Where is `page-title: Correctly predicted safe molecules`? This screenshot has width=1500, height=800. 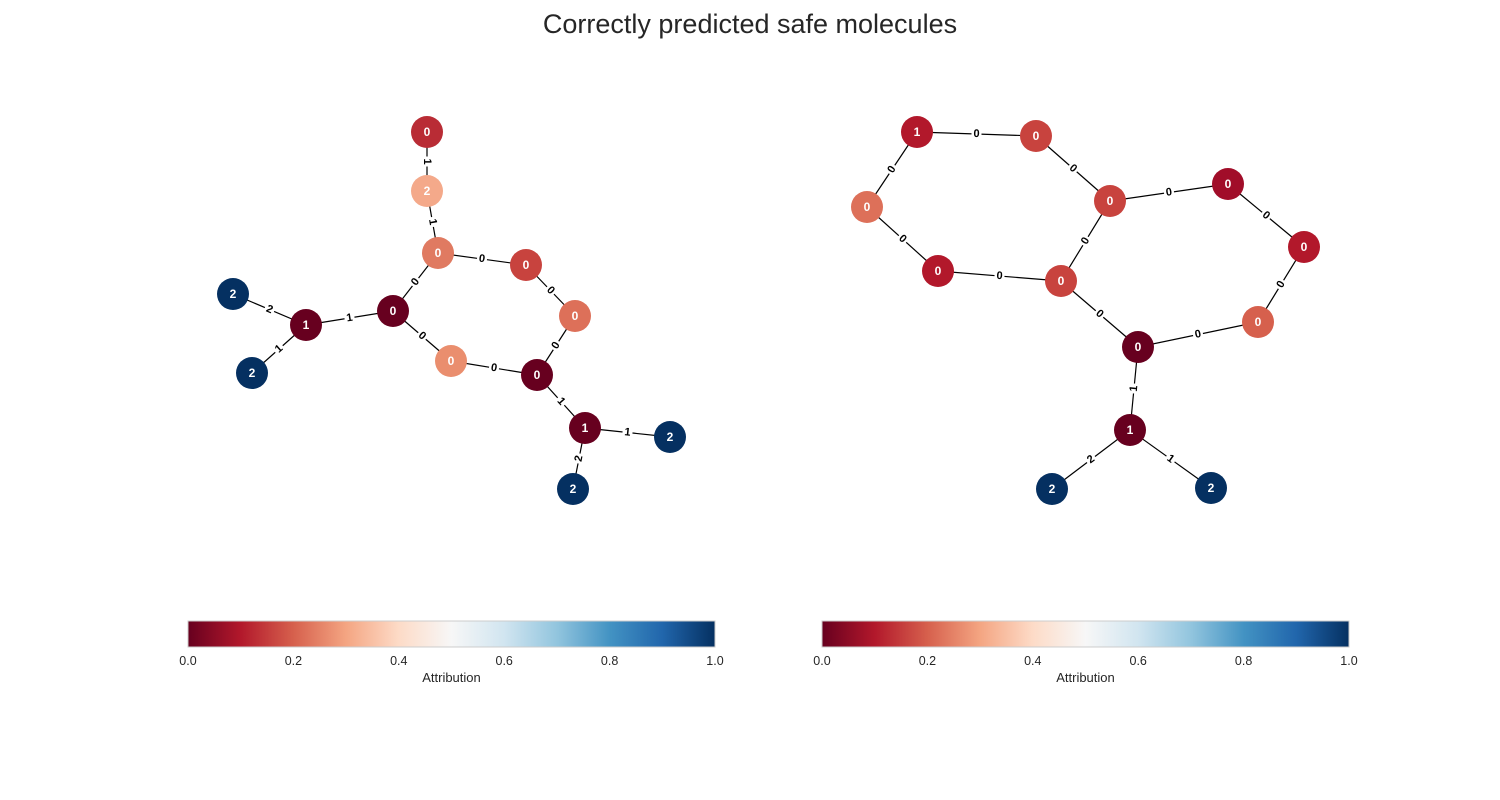 page-title: Correctly predicted safe molecules is located at coordinates (750, 24).